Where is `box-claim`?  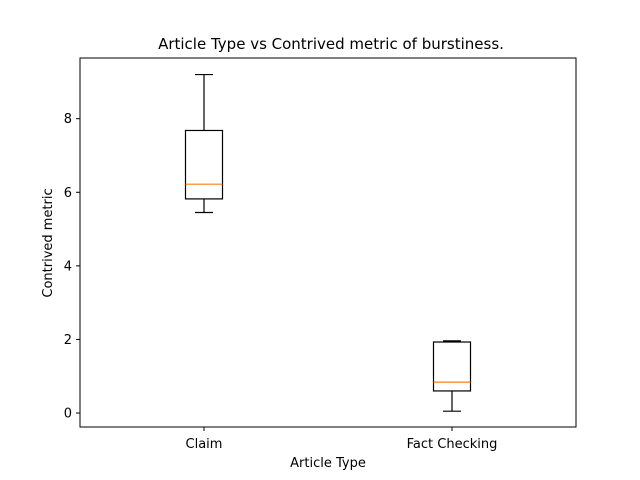
box-claim is located at coordinates (204, 143).